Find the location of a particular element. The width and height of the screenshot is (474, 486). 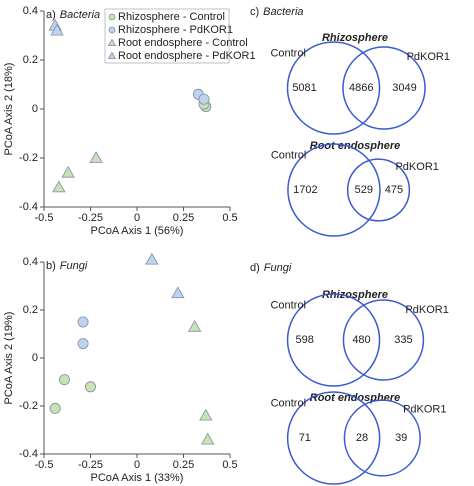

x-axis-label: PCoA Axis 1 (33%) is located at coordinates (137, 478).